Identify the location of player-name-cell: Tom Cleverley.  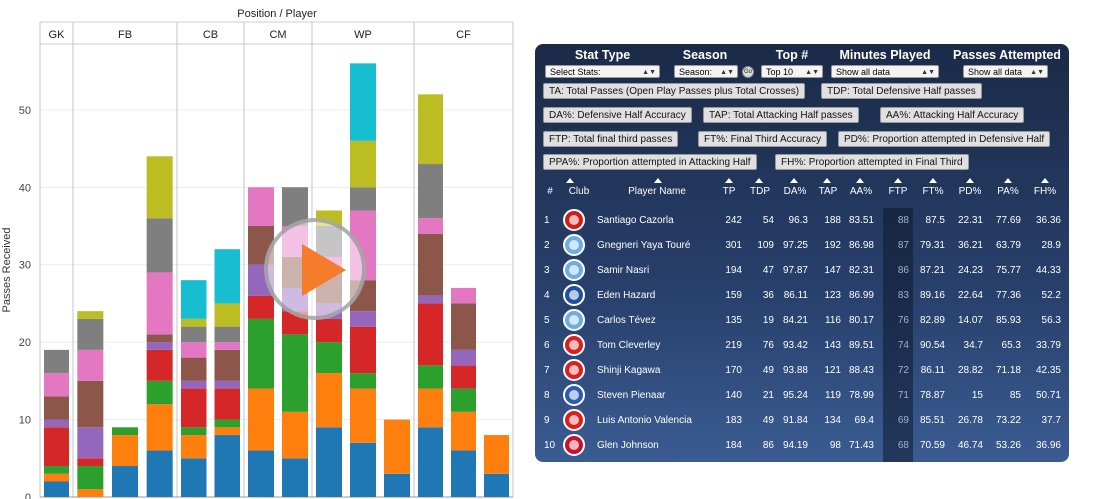
(629, 345).